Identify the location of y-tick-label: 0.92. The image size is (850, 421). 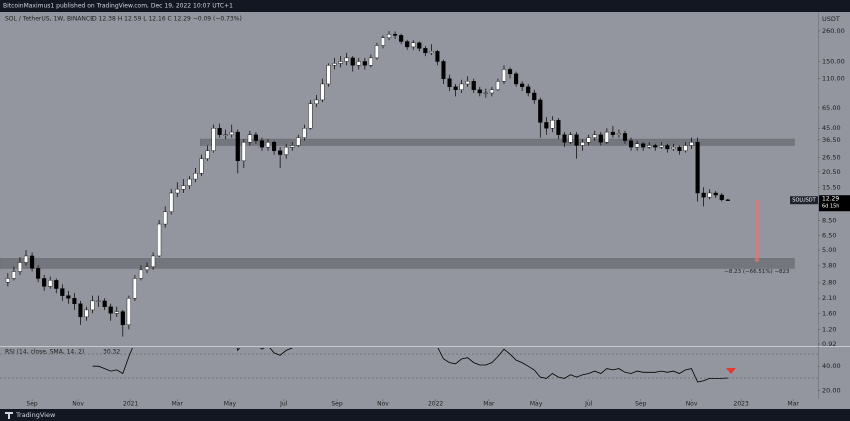
(829, 344).